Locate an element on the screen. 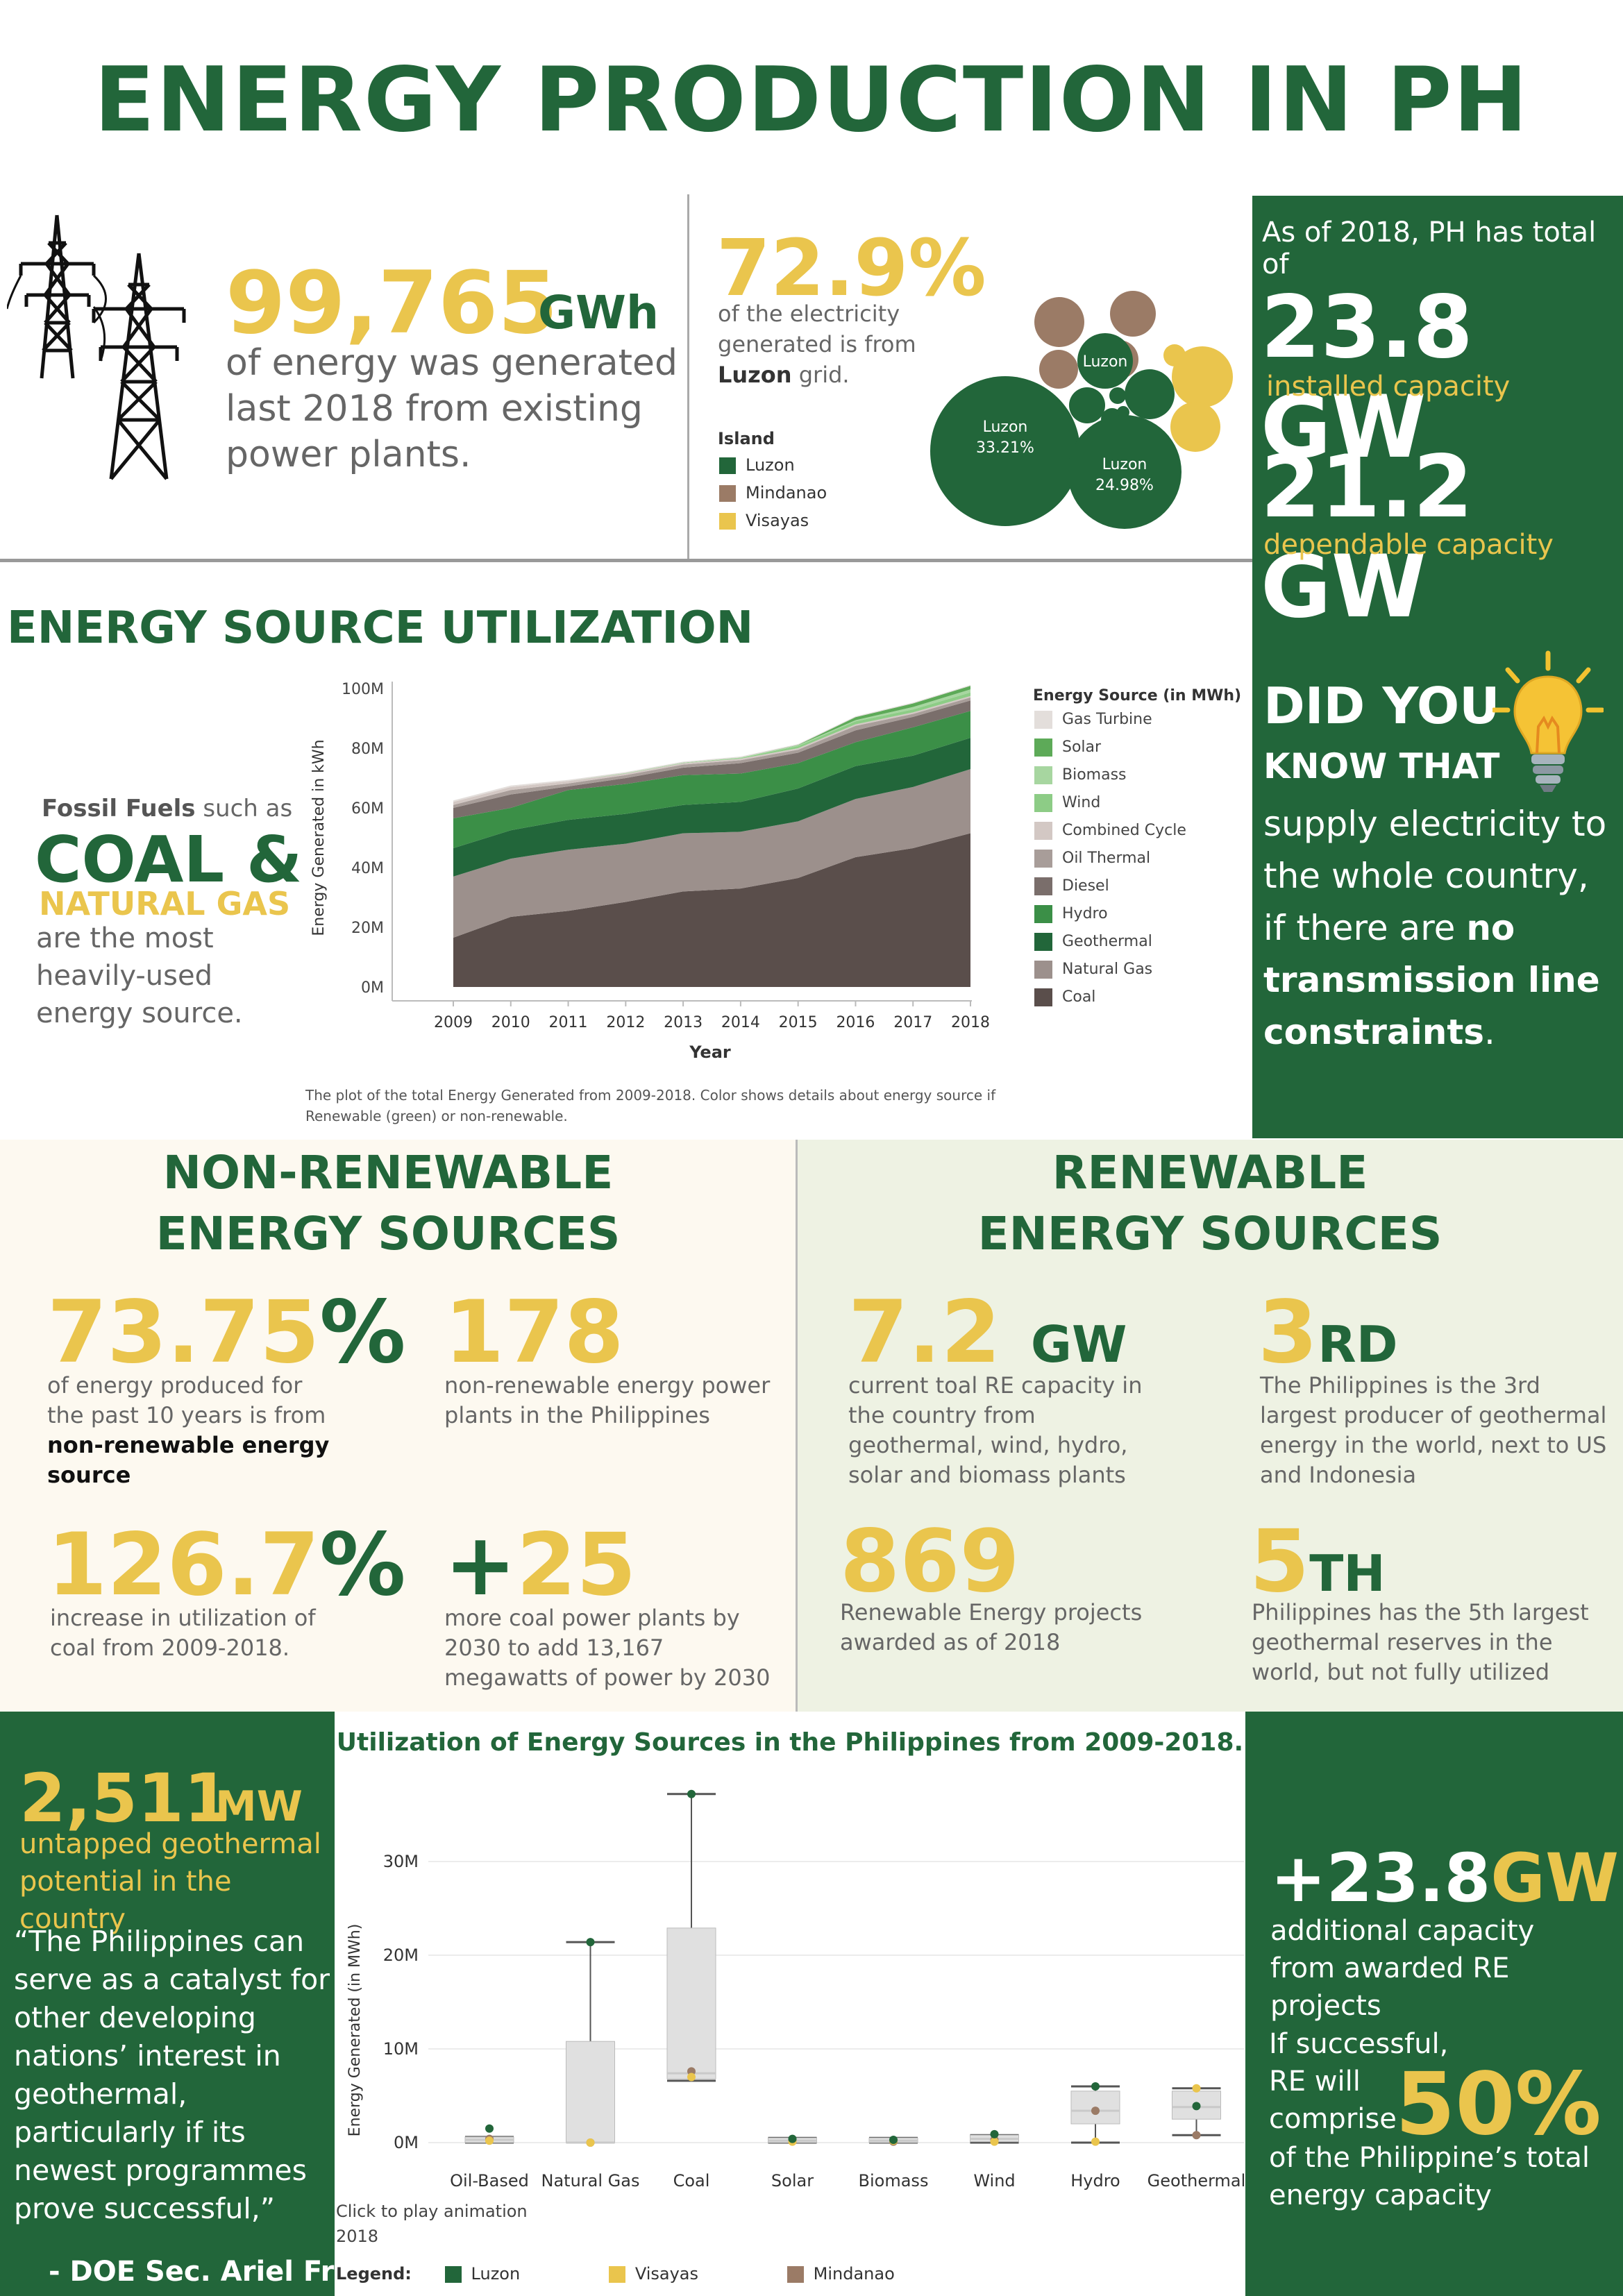 The height and width of the screenshot is (2296, 1623). island-legend-luzon: Luzon is located at coordinates (757, 465).